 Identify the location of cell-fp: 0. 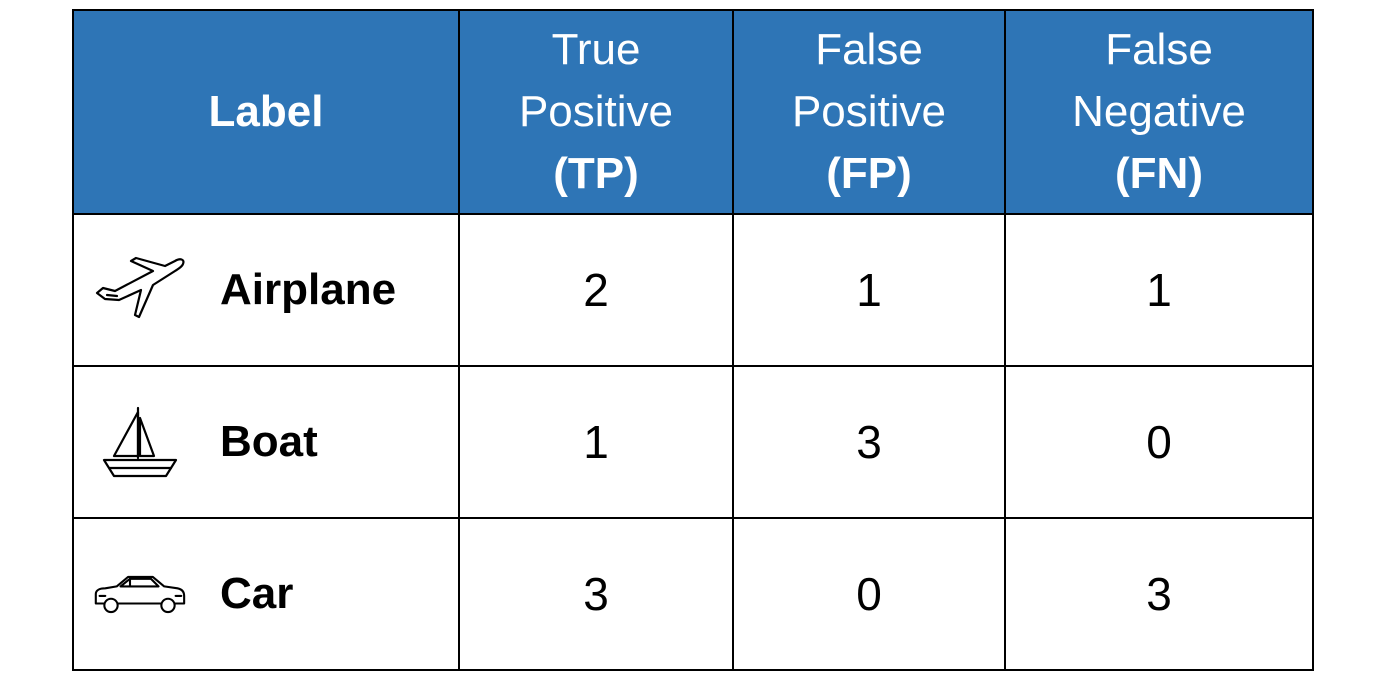
(869, 594).